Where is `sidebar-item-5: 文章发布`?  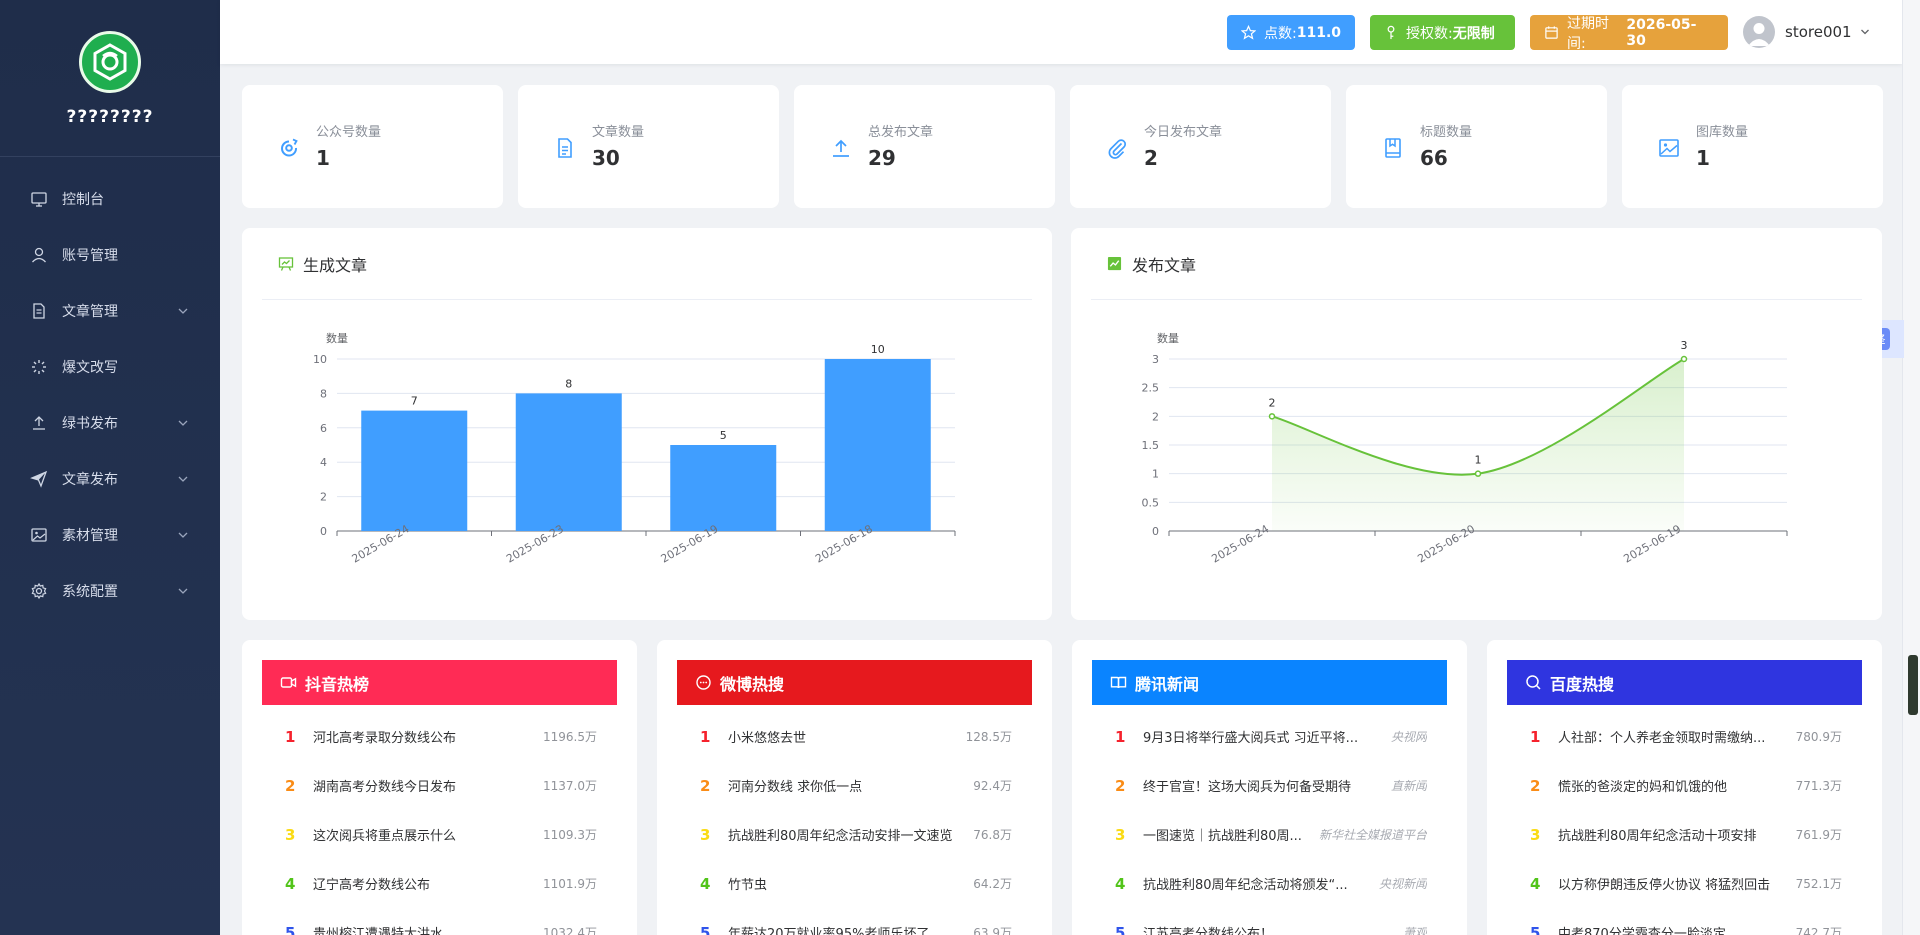 sidebar-item-5: 文章发布 is located at coordinates (110, 479).